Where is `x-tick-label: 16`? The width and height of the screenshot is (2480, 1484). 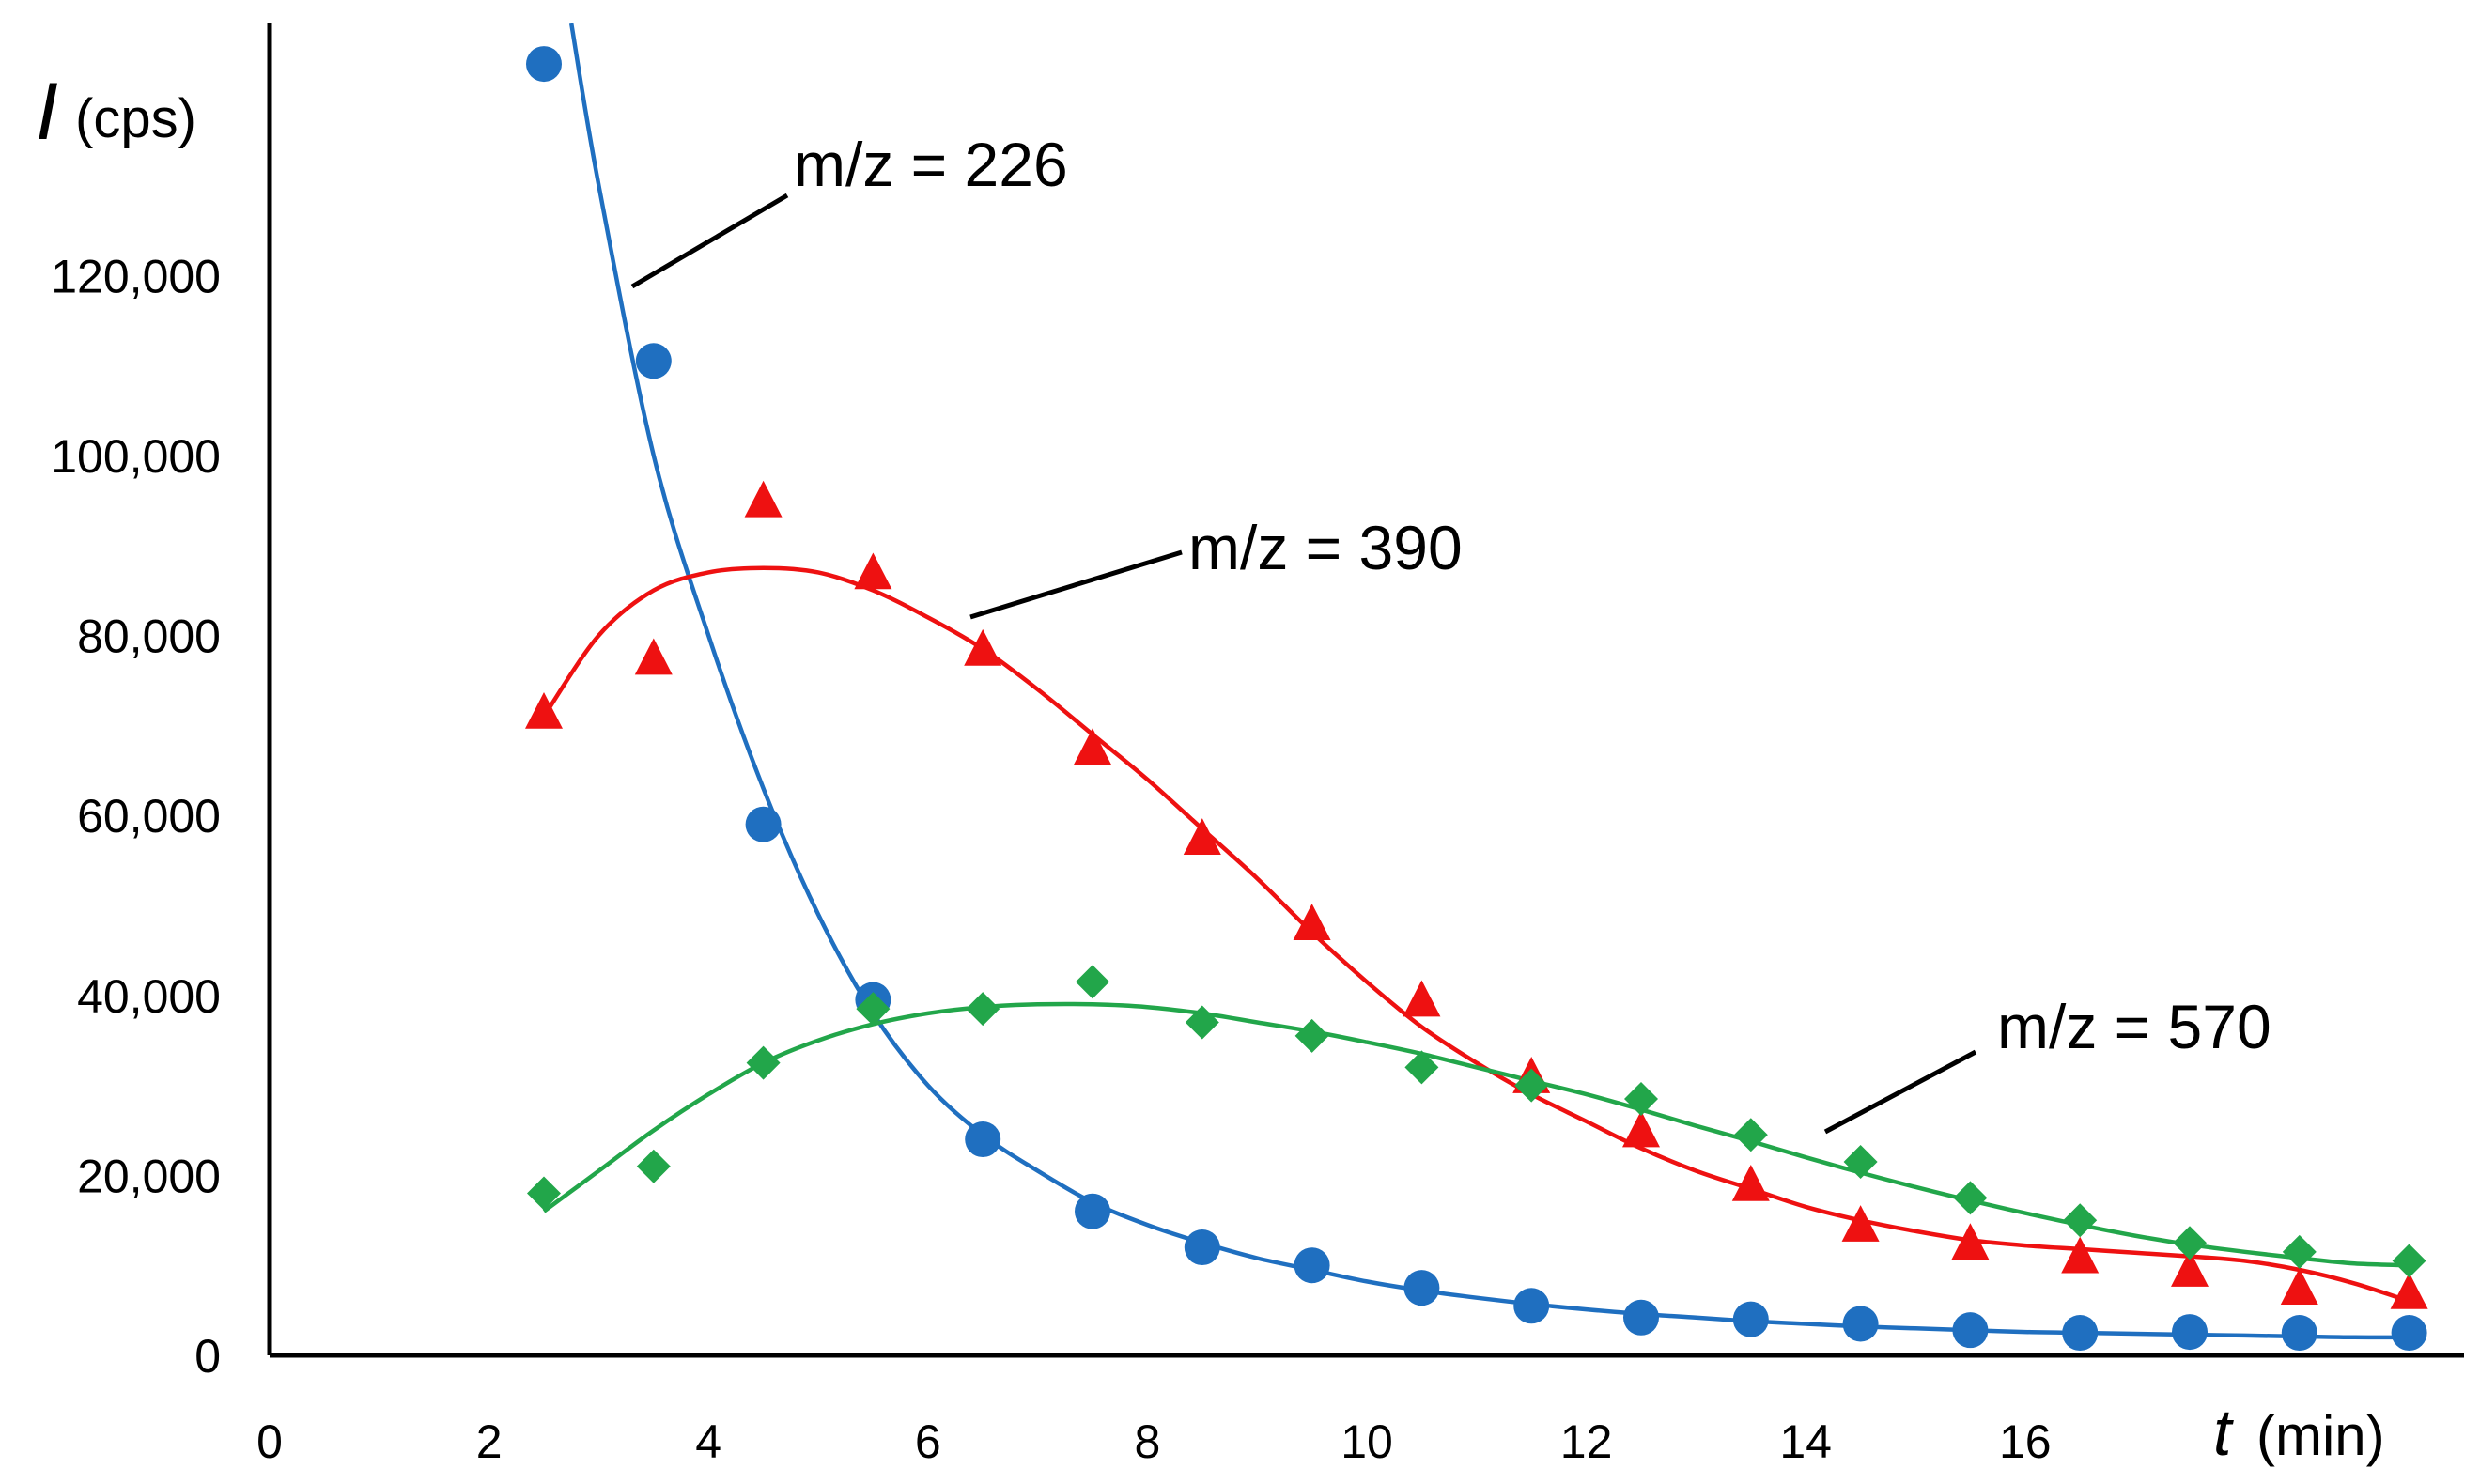 x-tick-label: 16 is located at coordinates (2025, 1441).